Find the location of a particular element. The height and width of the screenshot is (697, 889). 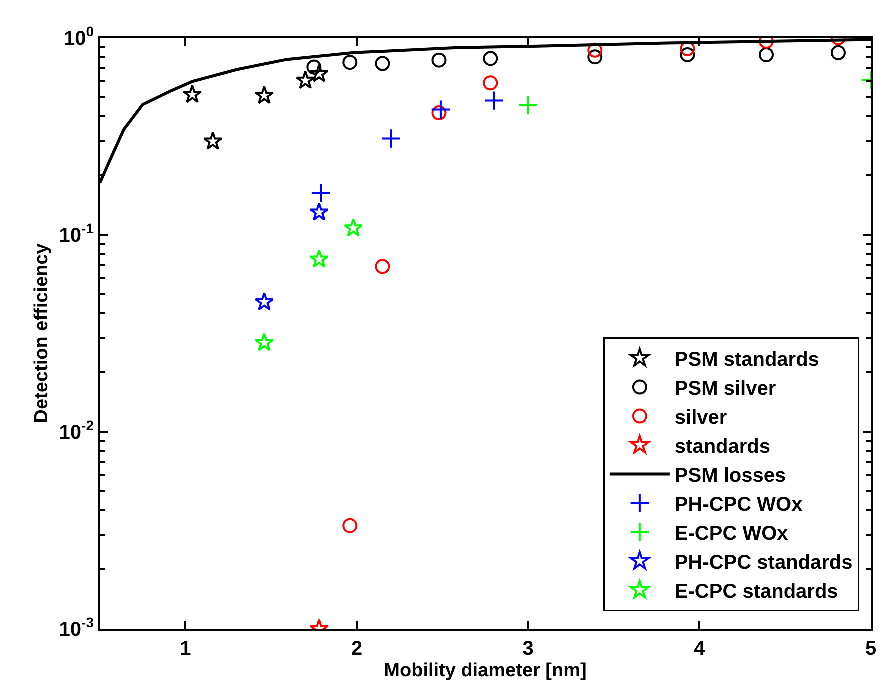

y-axis-title: Detection efficiency is located at coordinates (42, 333).